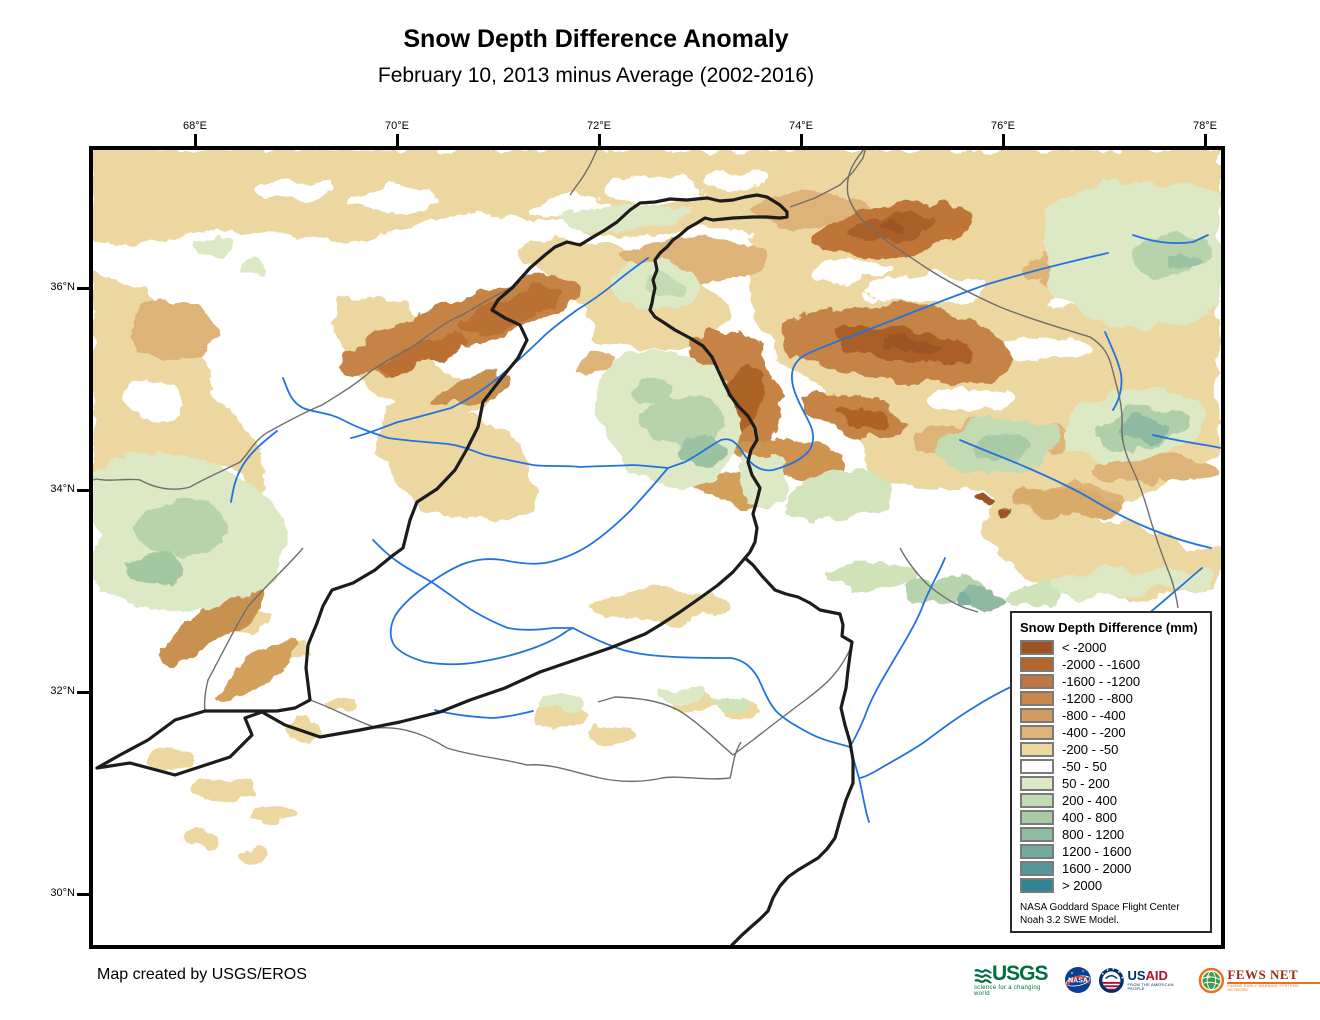 This screenshot has width=1320, height=1020. I want to click on legend-label: -200 - -50, so click(1090, 749).